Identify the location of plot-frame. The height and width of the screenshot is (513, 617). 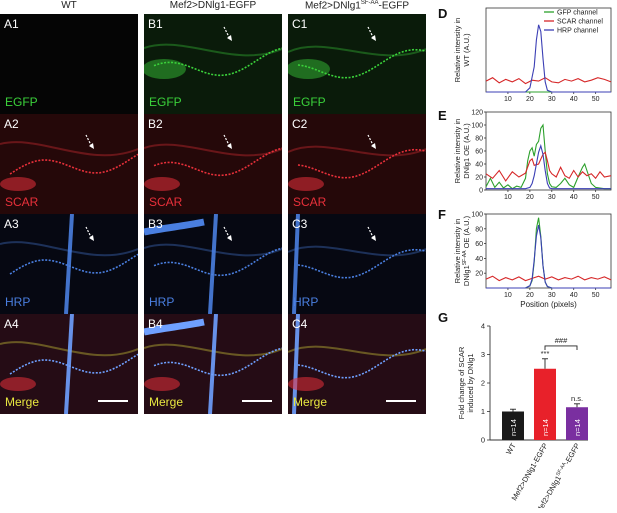
(548, 251).